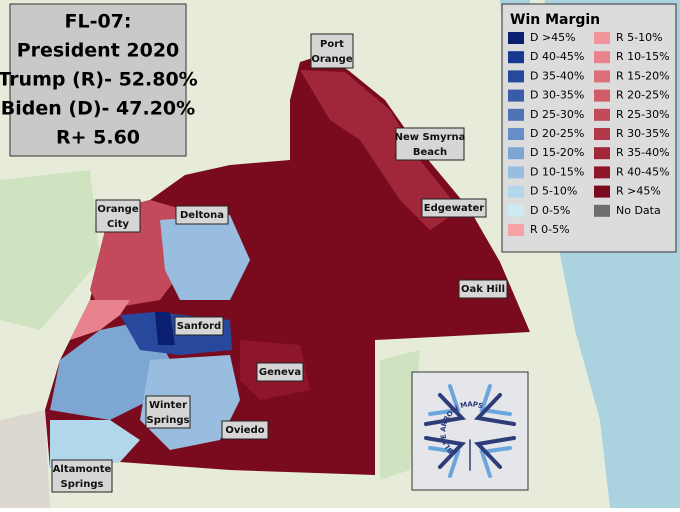 The image size is (680, 512). Describe the element at coordinates (118, 224) in the screenshot. I see `svg-text: City` at that location.